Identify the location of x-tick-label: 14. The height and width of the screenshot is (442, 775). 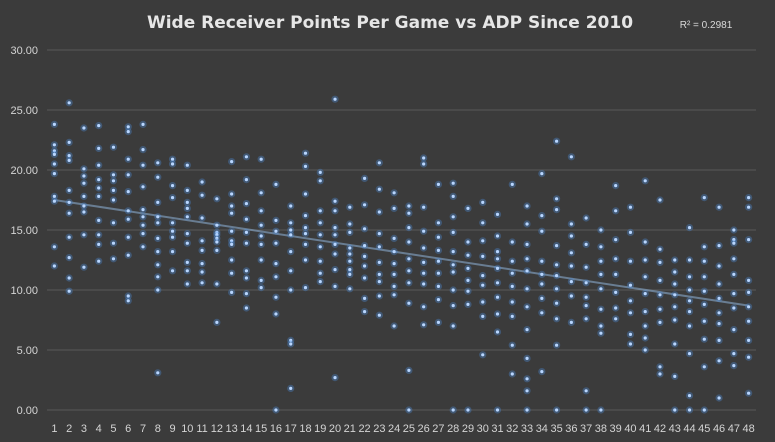
(246, 429).